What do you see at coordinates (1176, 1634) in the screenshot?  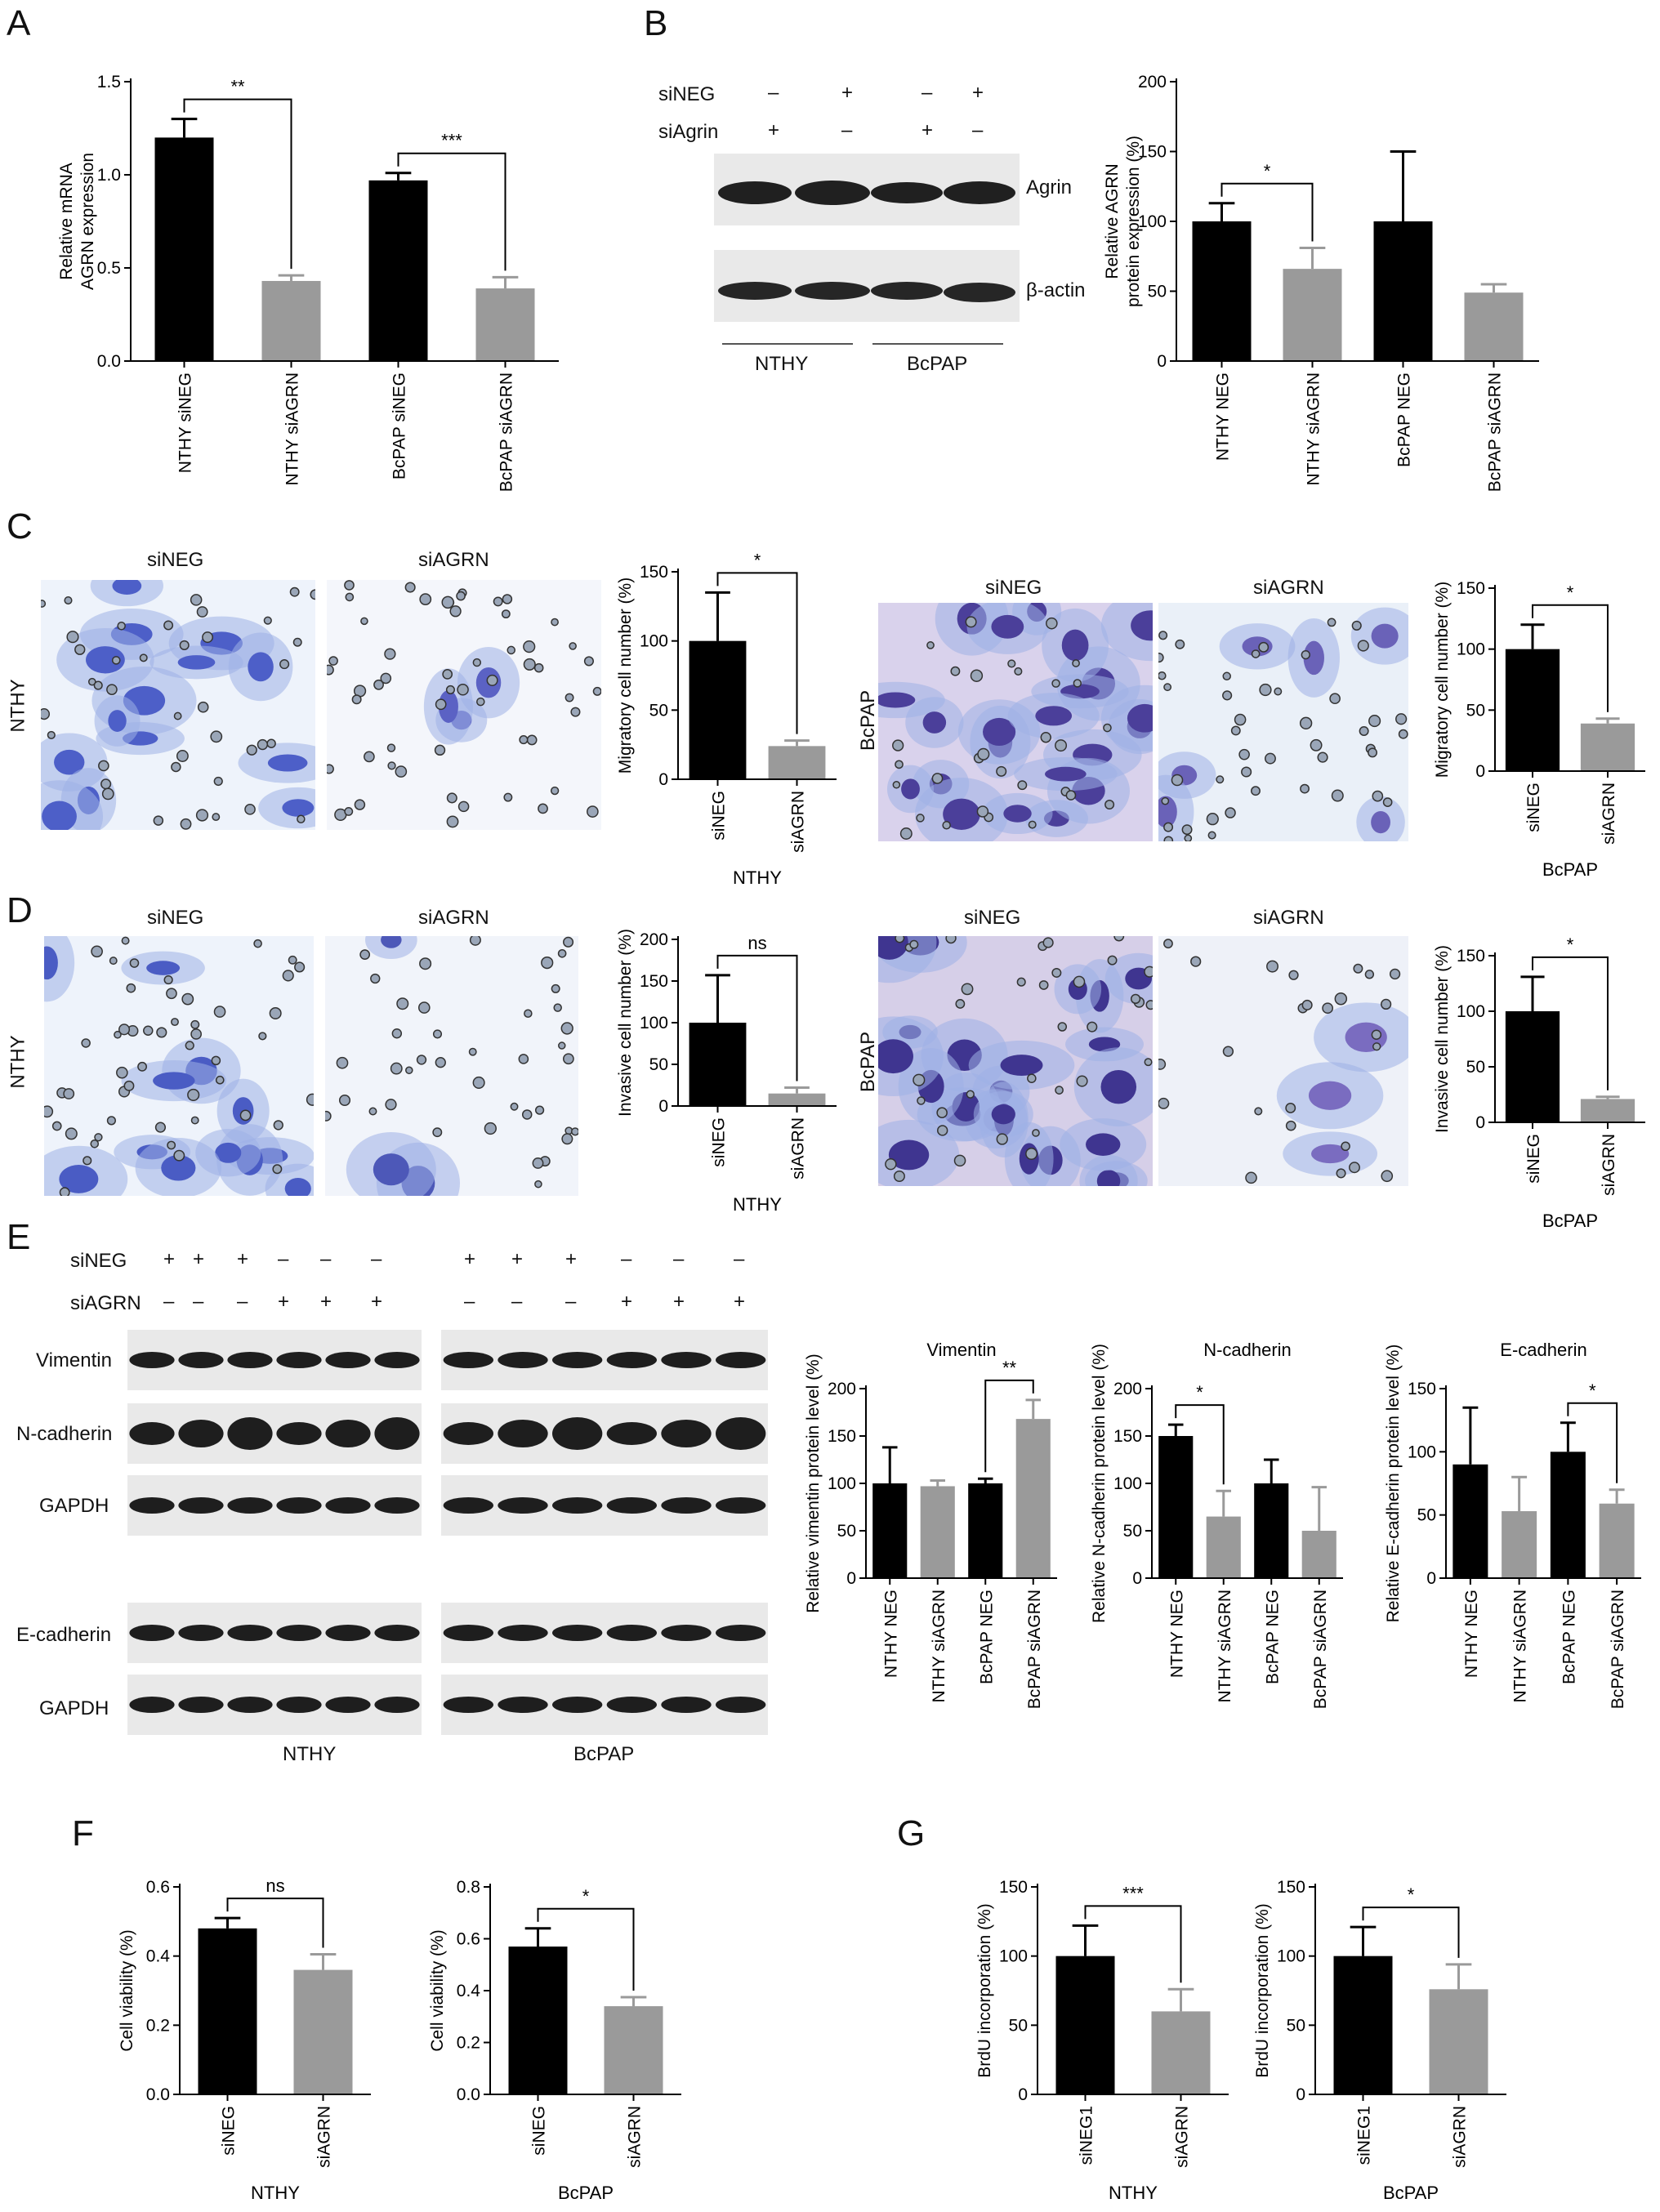 I see `x-tick-label: NTHY NEG` at bounding box center [1176, 1634].